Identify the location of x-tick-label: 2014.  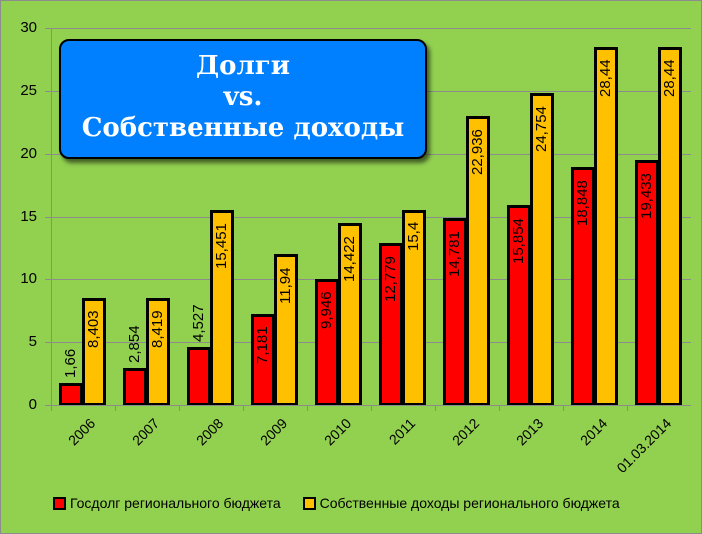
(593, 432).